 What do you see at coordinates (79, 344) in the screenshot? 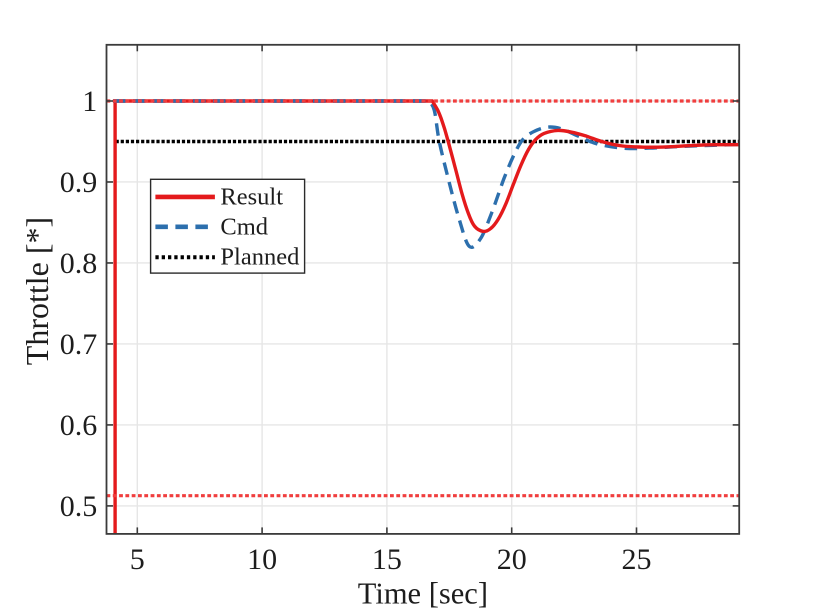
I see `svg-text: 0.7` at bounding box center [79, 344].